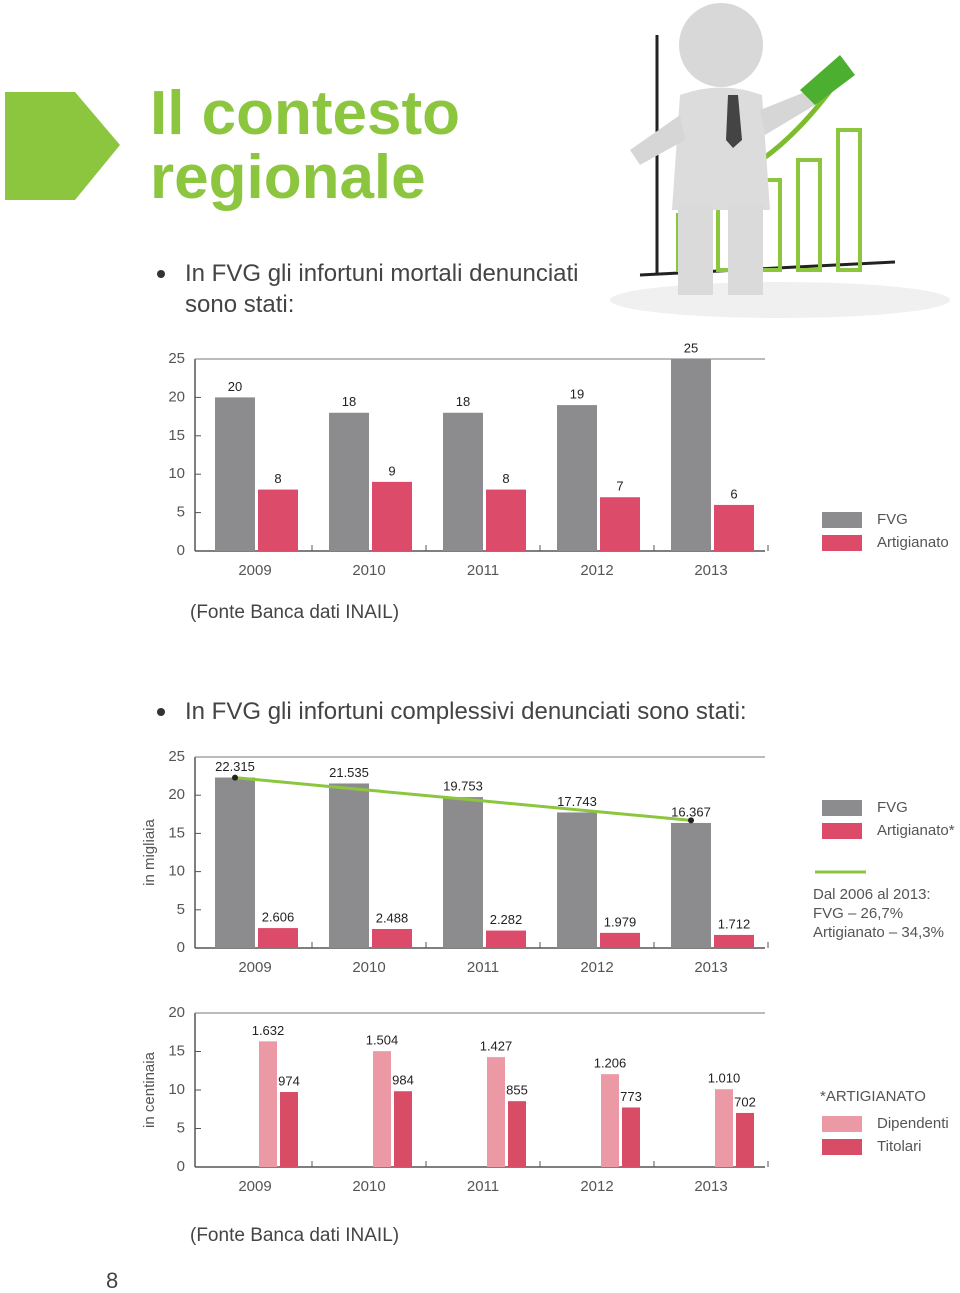 The height and width of the screenshot is (1293, 960). Describe the element at coordinates (620, 921) in the screenshot. I see `data-label: 1.979` at that location.